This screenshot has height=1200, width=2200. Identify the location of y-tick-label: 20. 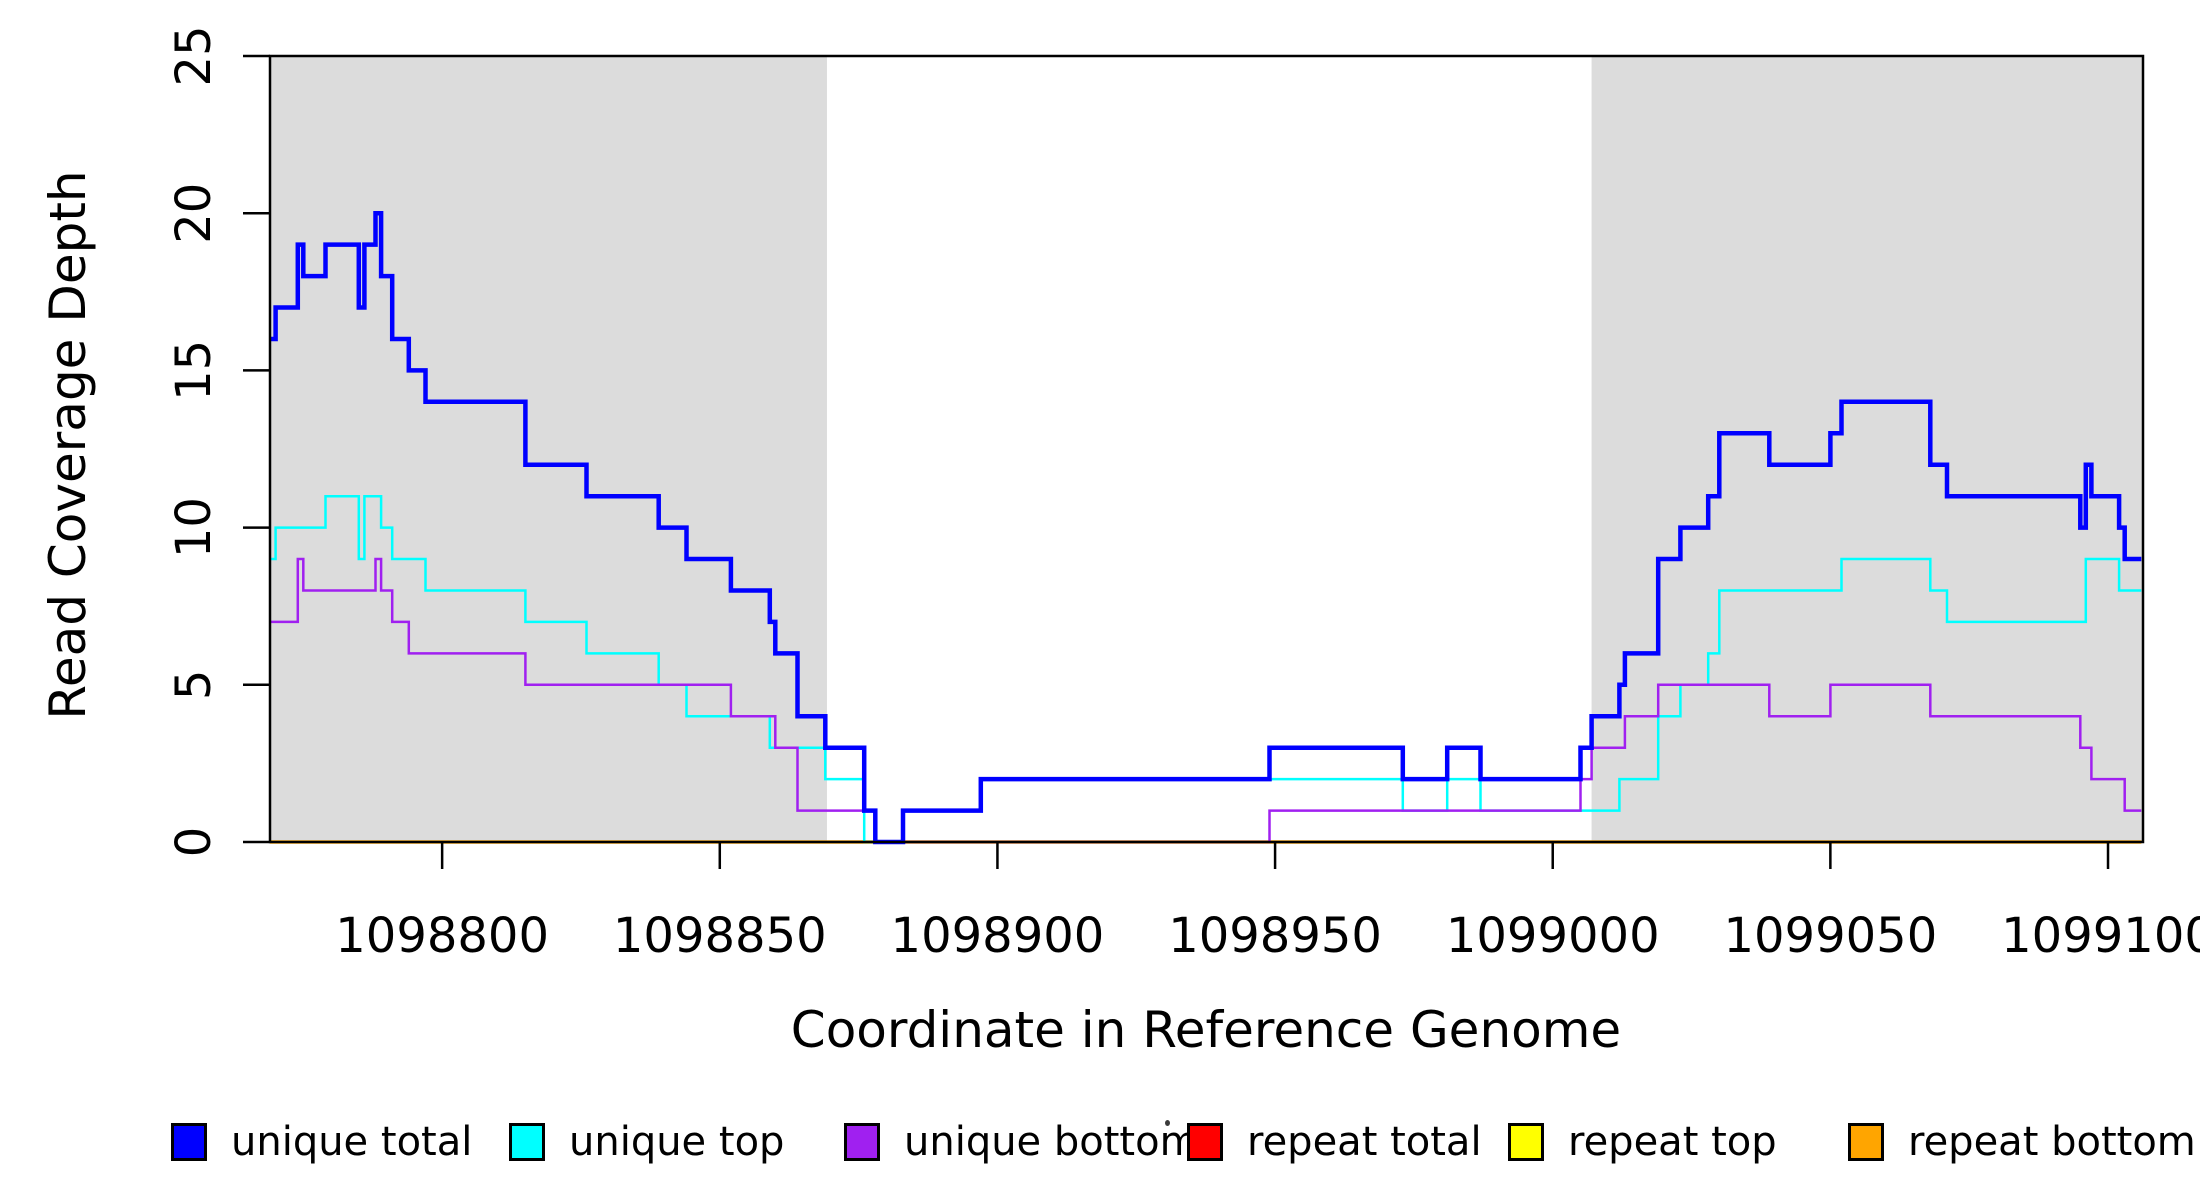
(194, 213).